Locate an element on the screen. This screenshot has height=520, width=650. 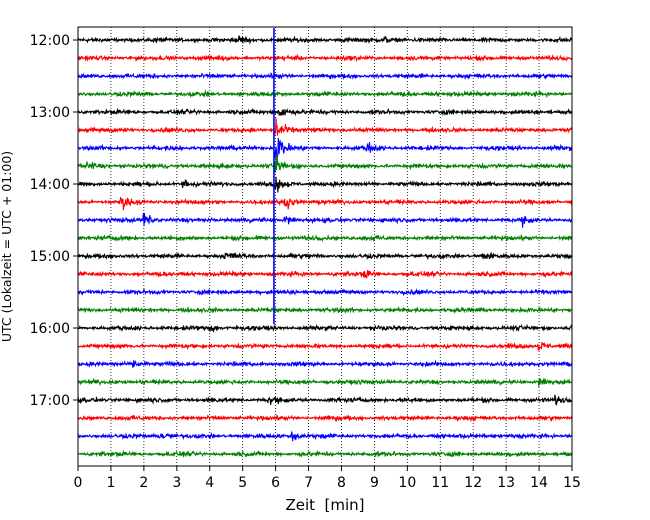
y-axis-title: UTC (Lokalzeit = UTC + 01:00) is located at coordinates (7, 246).